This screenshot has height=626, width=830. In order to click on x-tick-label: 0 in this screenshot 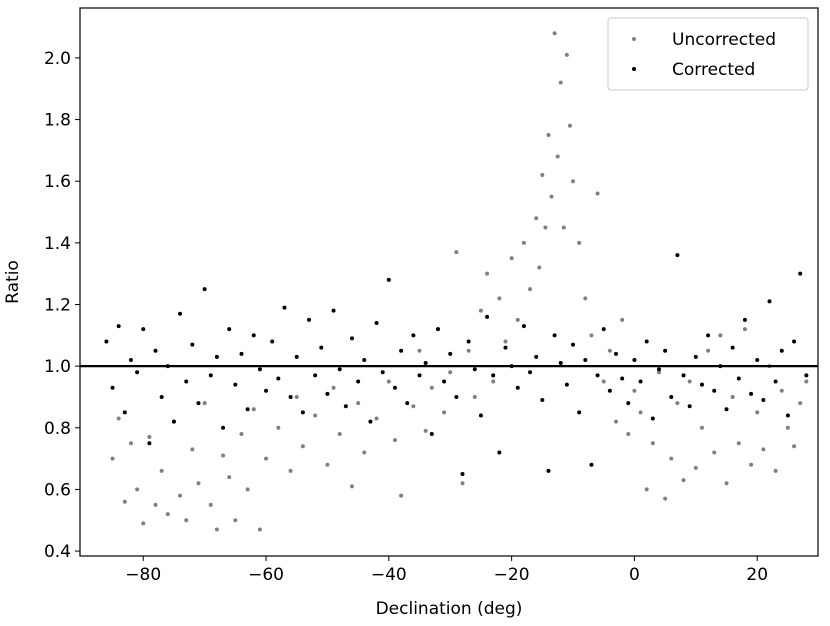, I will do `click(634, 575)`.